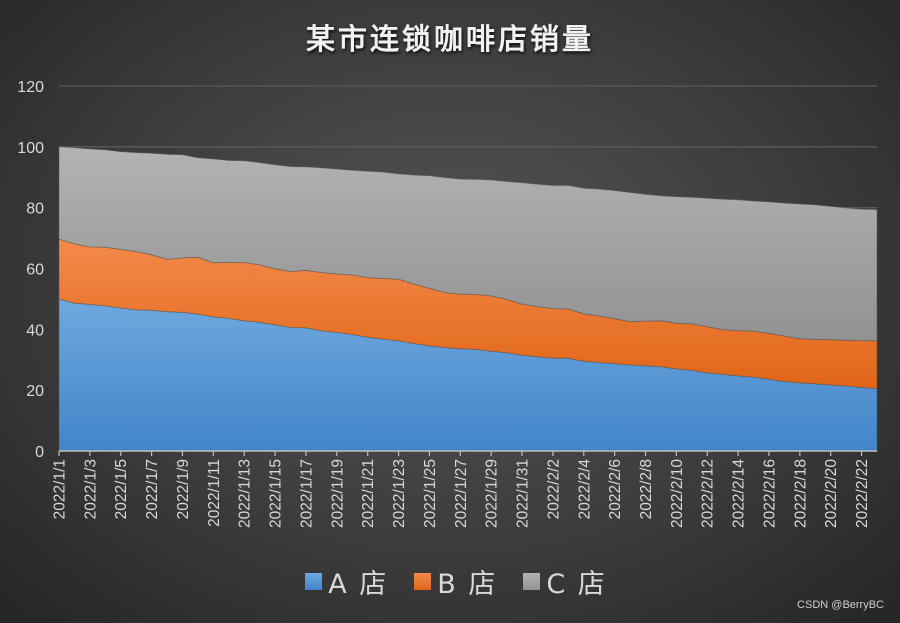 This screenshot has width=900, height=623. I want to click on x-tick-label: 2022/1/15, so click(276, 493).